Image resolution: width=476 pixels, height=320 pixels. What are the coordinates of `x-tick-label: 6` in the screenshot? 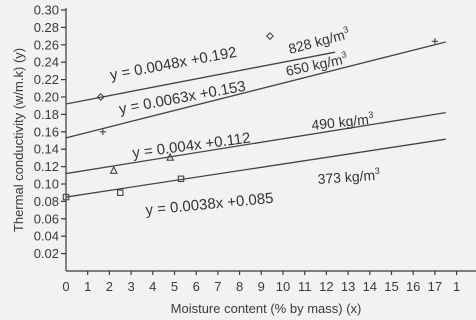 It's located at (196, 286).